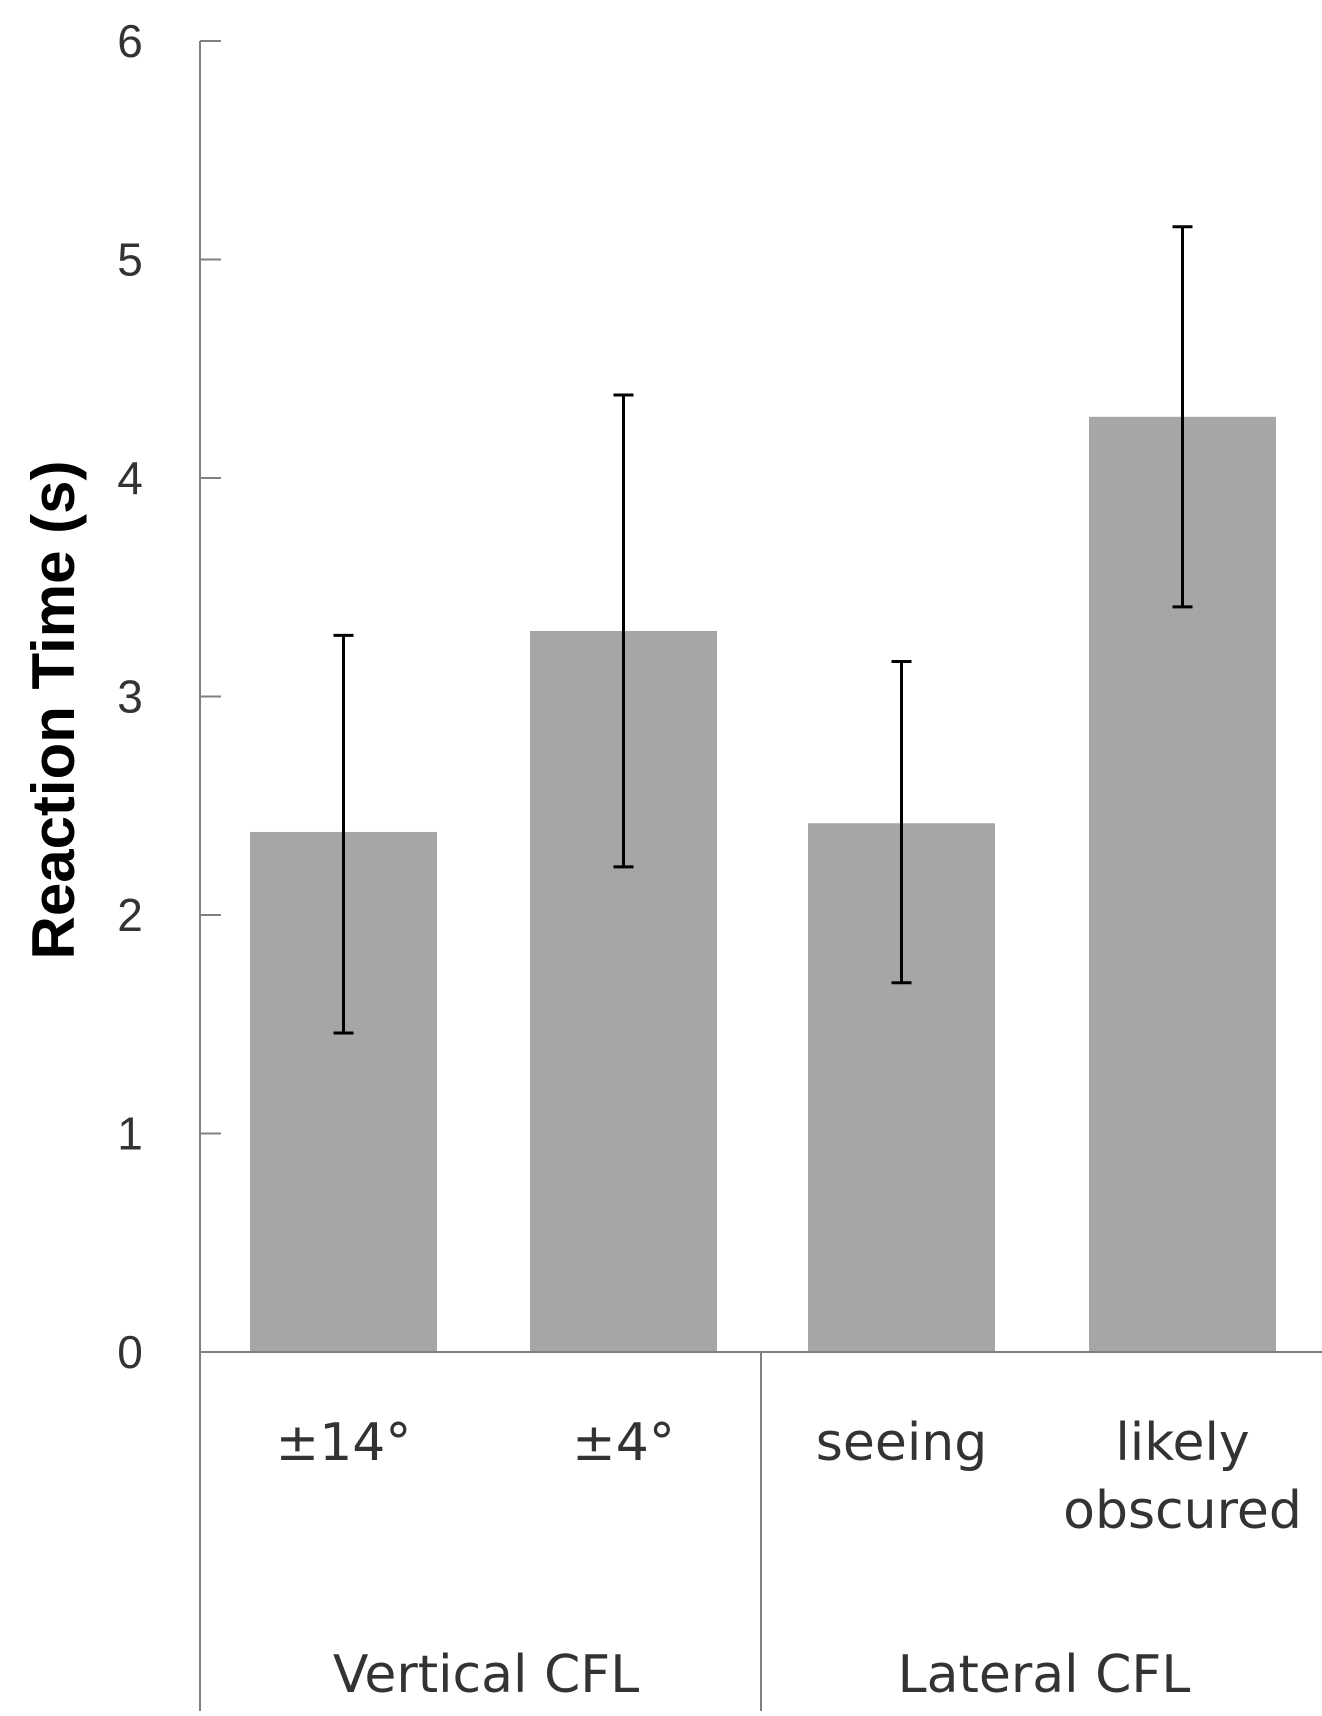  I want to click on y-tick-label: 4, so click(130, 478).